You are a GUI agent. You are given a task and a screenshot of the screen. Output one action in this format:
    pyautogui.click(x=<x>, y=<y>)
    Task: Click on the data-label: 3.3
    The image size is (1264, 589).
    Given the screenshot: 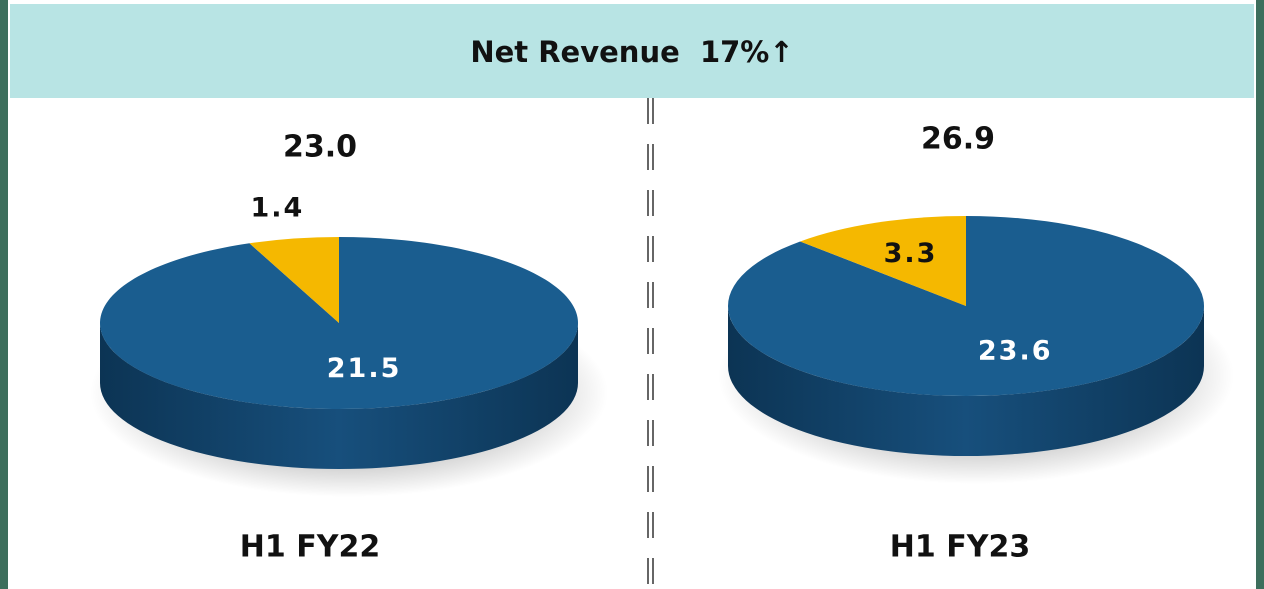 What is the action you would take?
    pyautogui.click(x=911, y=253)
    